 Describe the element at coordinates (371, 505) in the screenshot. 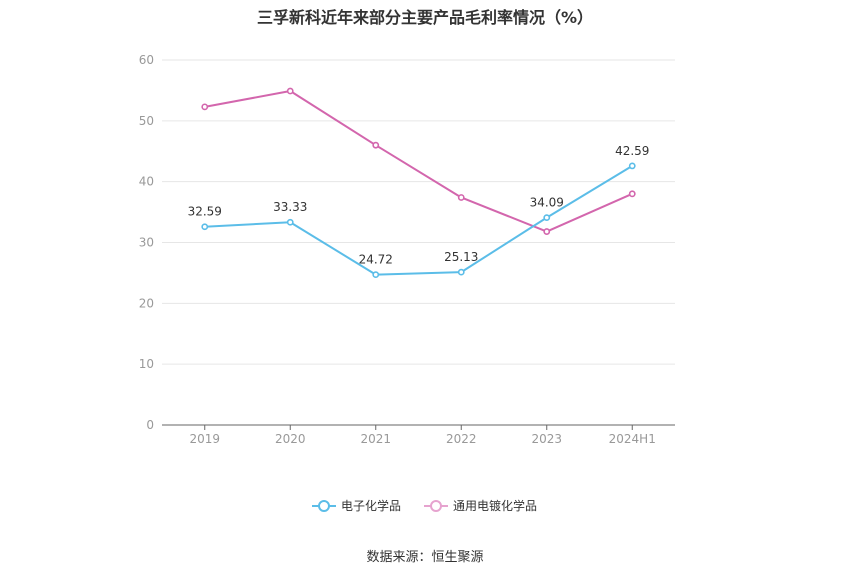

I see `legend-label: 电子化学品` at that location.